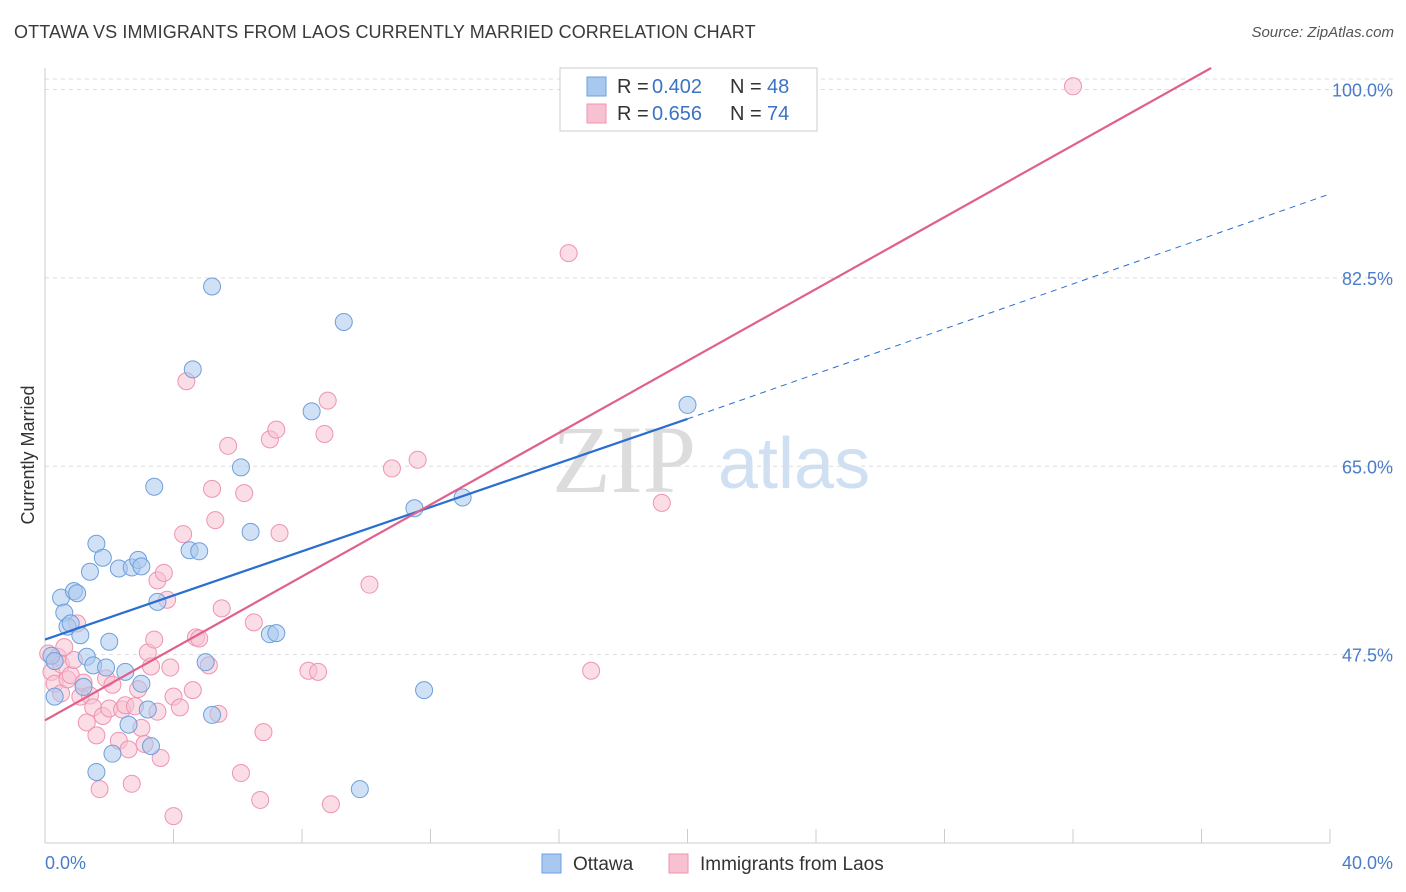 Image resolution: width=1406 pixels, height=892 pixels. Describe the element at coordinates (1009, 306) in the screenshot. I see `ottawa-trend-extension` at that location.